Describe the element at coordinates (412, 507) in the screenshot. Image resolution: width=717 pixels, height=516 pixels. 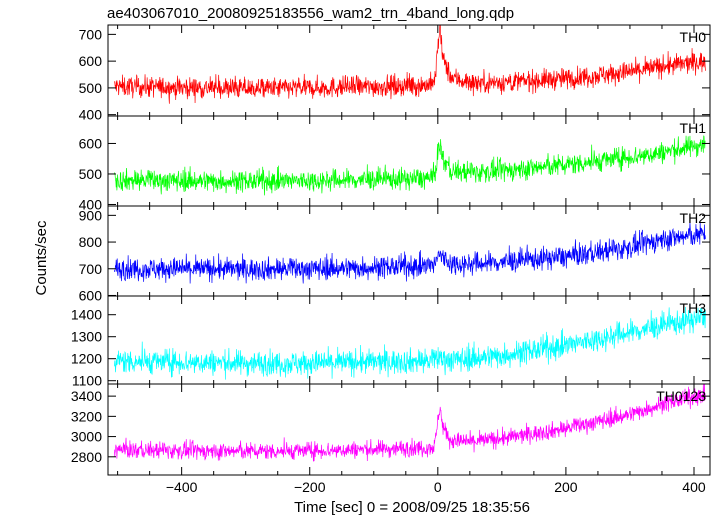
I see `x-axis-label: Time [sec] 0 = 2008/09/25 18:35:56` at that location.